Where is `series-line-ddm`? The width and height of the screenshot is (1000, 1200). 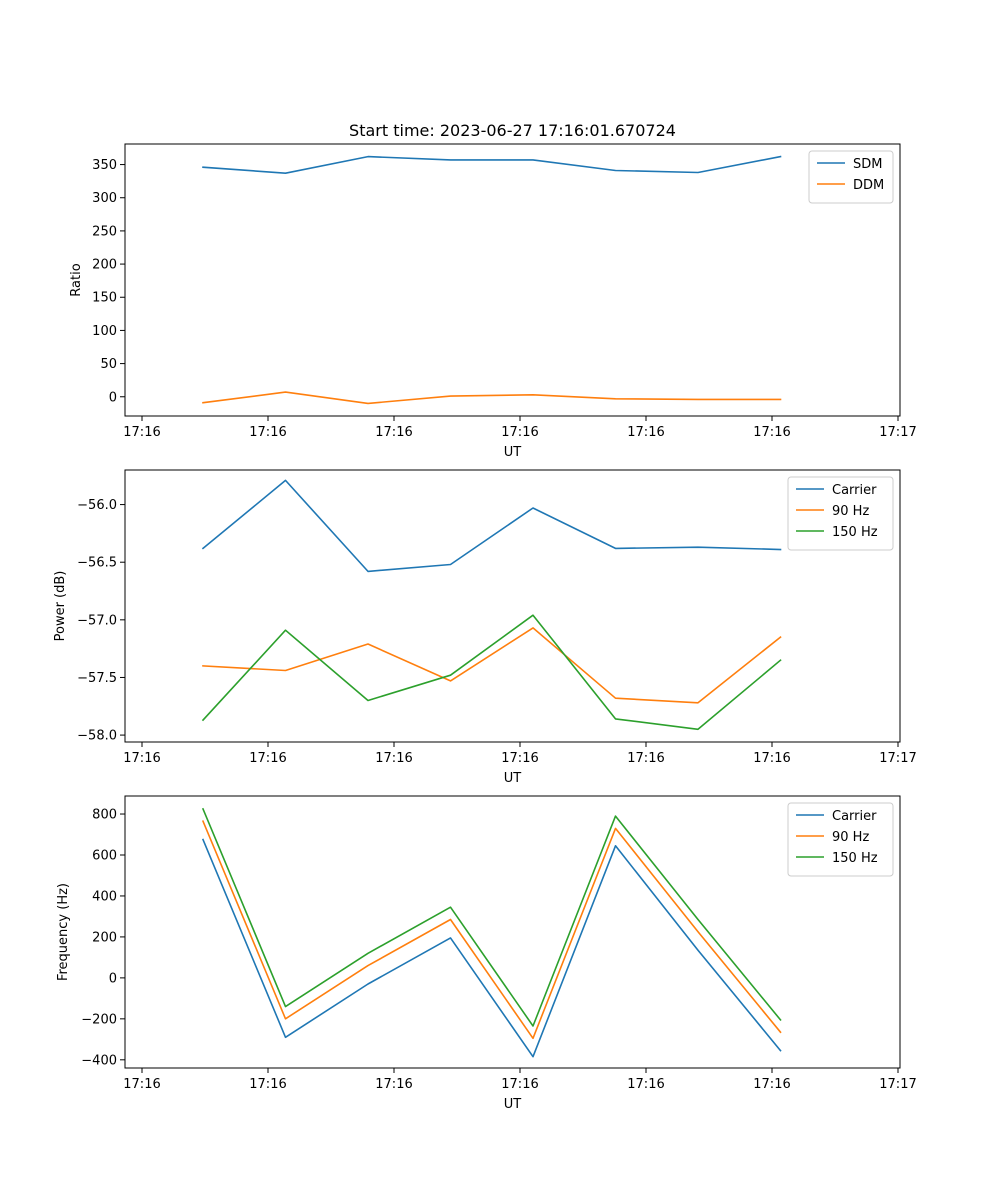
series-line-ddm is located at coordinates (492, 398).